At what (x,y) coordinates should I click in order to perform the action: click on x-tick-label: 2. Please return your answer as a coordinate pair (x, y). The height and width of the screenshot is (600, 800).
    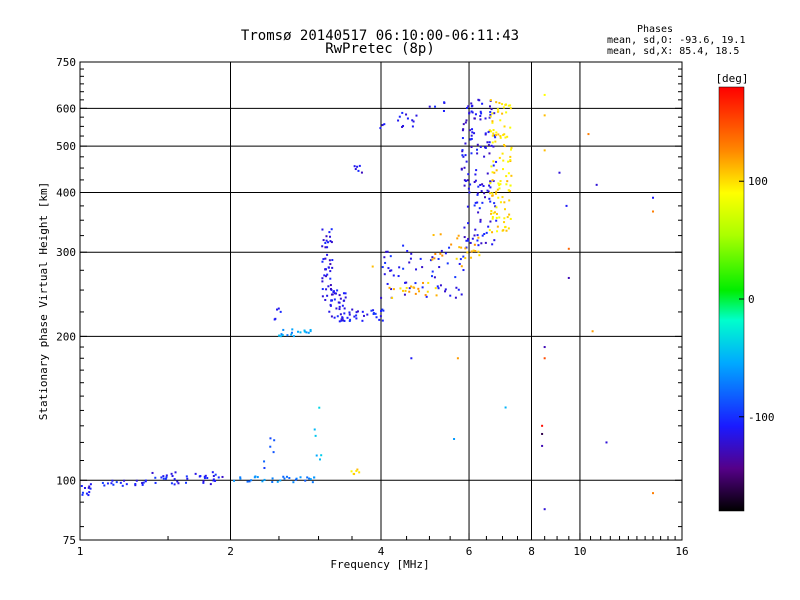
    Looking at the image, I should click on (230, 551).